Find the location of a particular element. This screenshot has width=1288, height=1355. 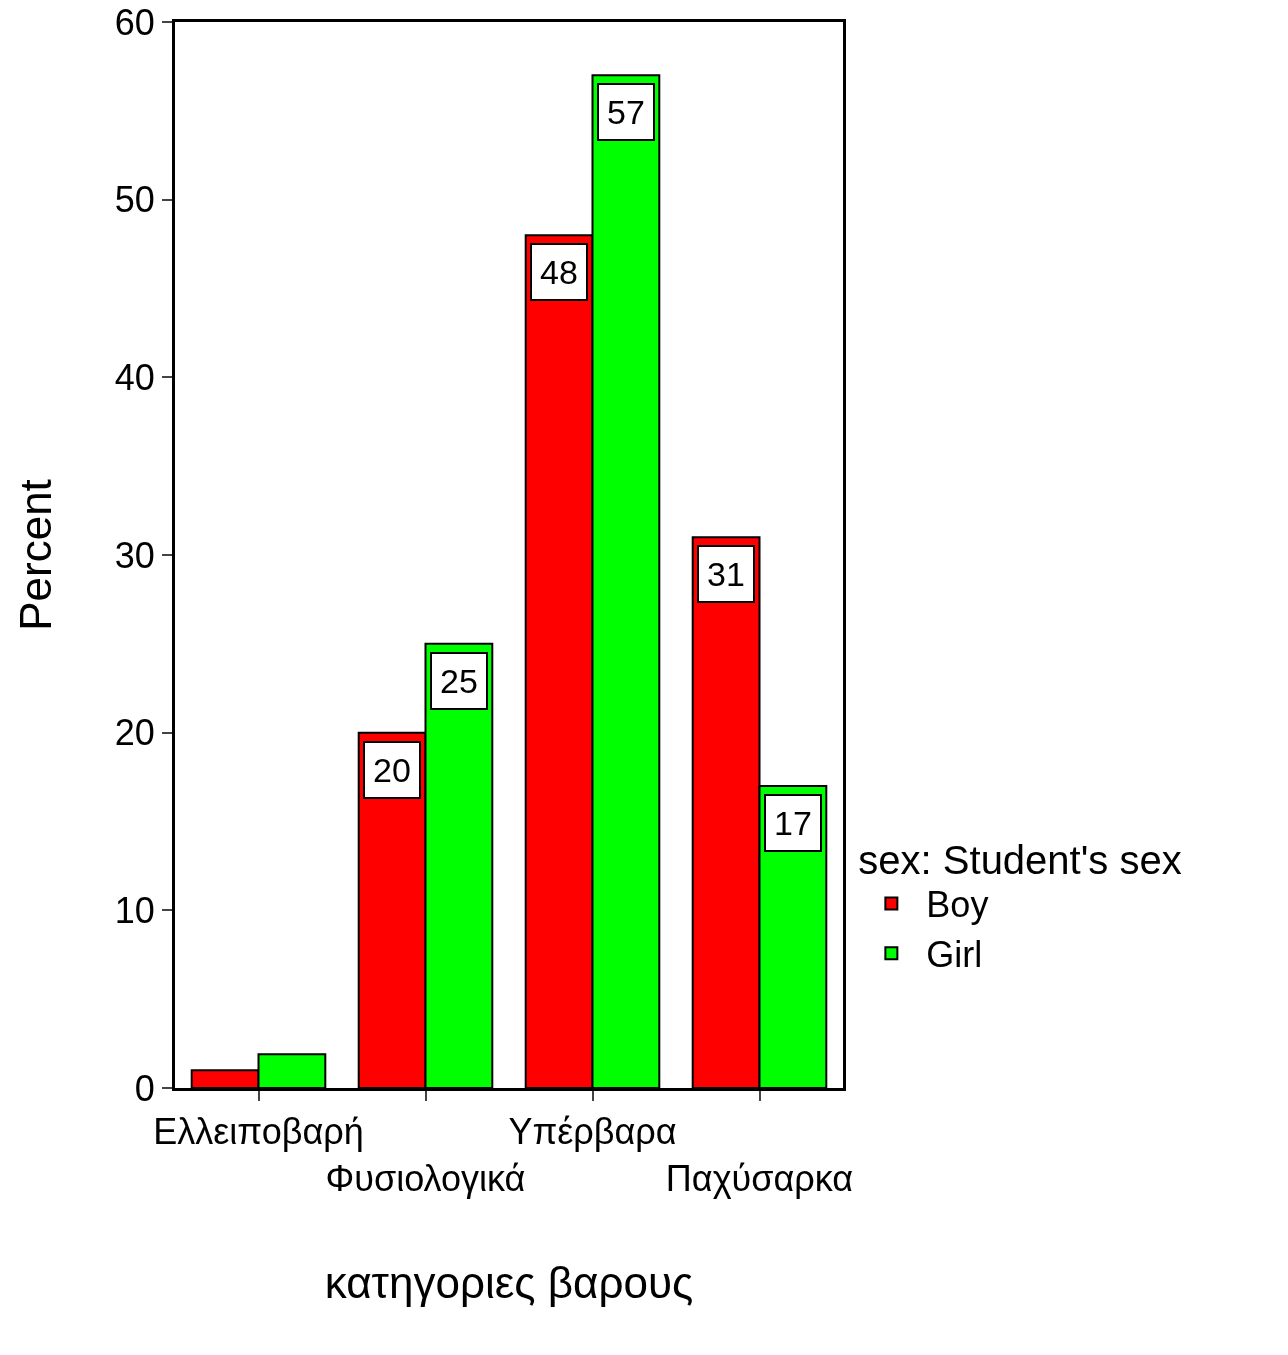

data-label: 17 is located at coordinates (793, 823).